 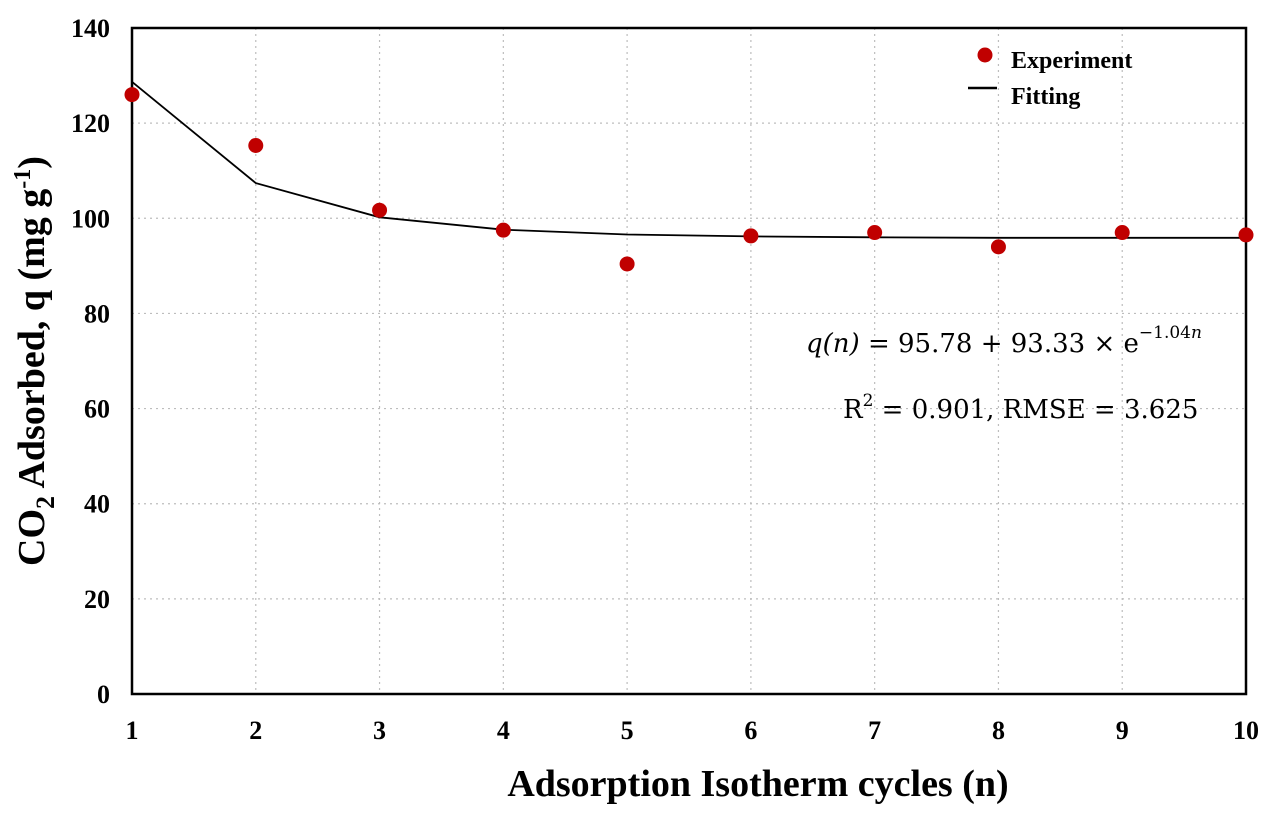 What do you see at coordinates (35, 361) in the screenshot?
I see `y-axis-title: CO2 Adsorbed, q (mg g-1)` at bounding box center [35, 361].